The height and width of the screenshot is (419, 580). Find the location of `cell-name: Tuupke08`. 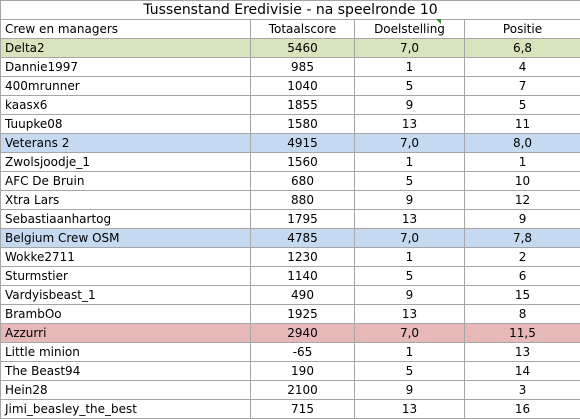

cell-name: Tuupke08 is located at coordinates (125, 124).